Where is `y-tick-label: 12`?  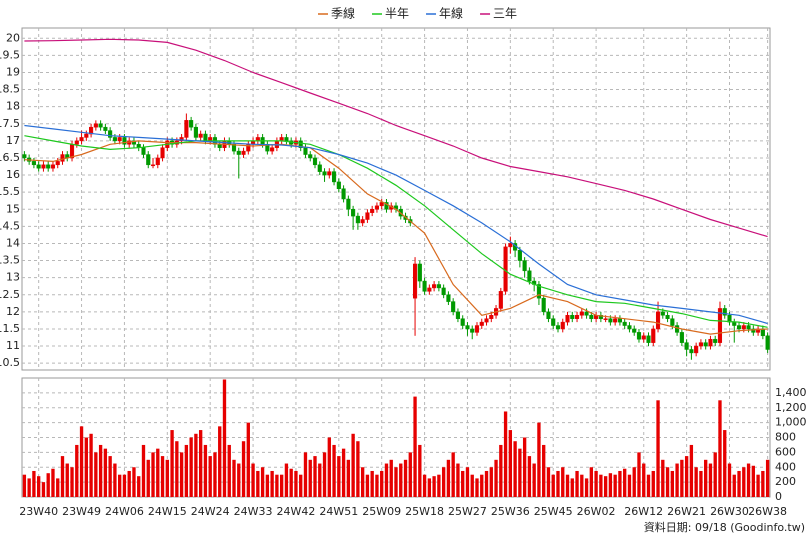
y-tick-label: 12 is located at coordinates (13, 311).